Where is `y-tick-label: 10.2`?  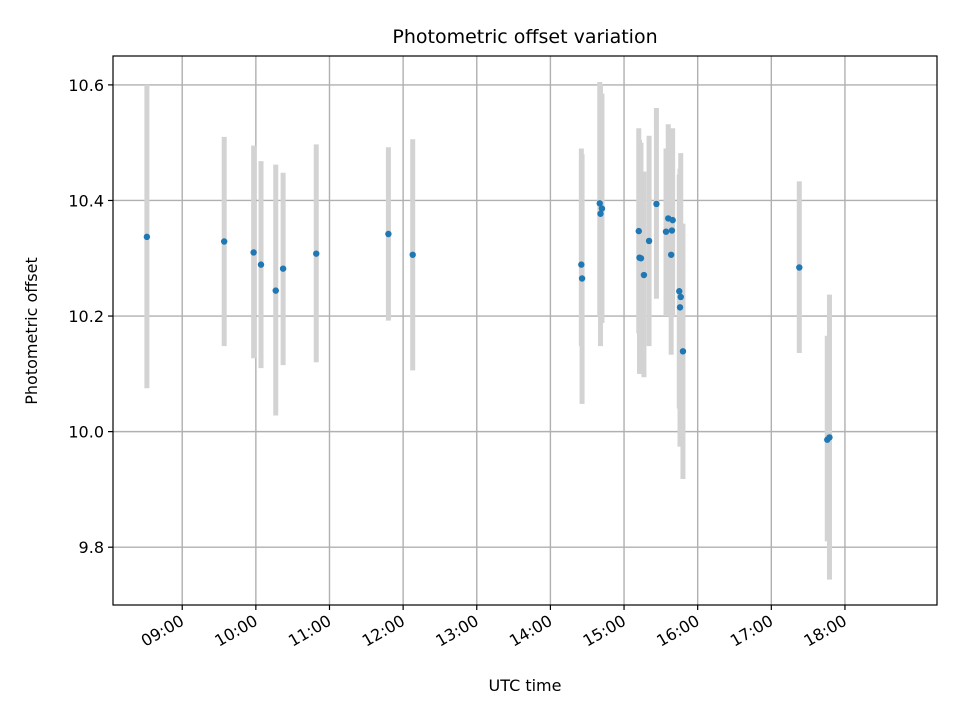 y-tick-label: 10.2 is located at coordinates (86, 316).